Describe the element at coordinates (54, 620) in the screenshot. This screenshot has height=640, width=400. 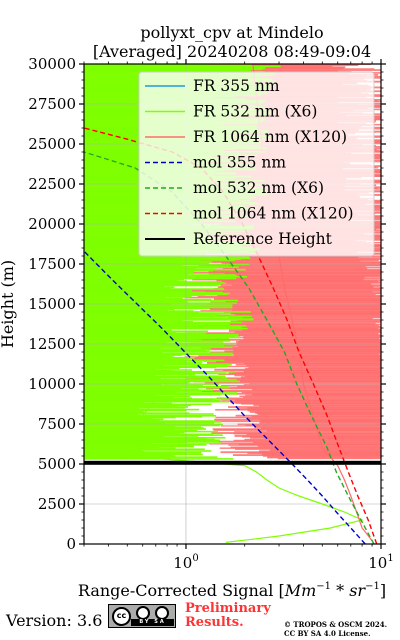
I see `version-label: Version: 3.6` at that location.